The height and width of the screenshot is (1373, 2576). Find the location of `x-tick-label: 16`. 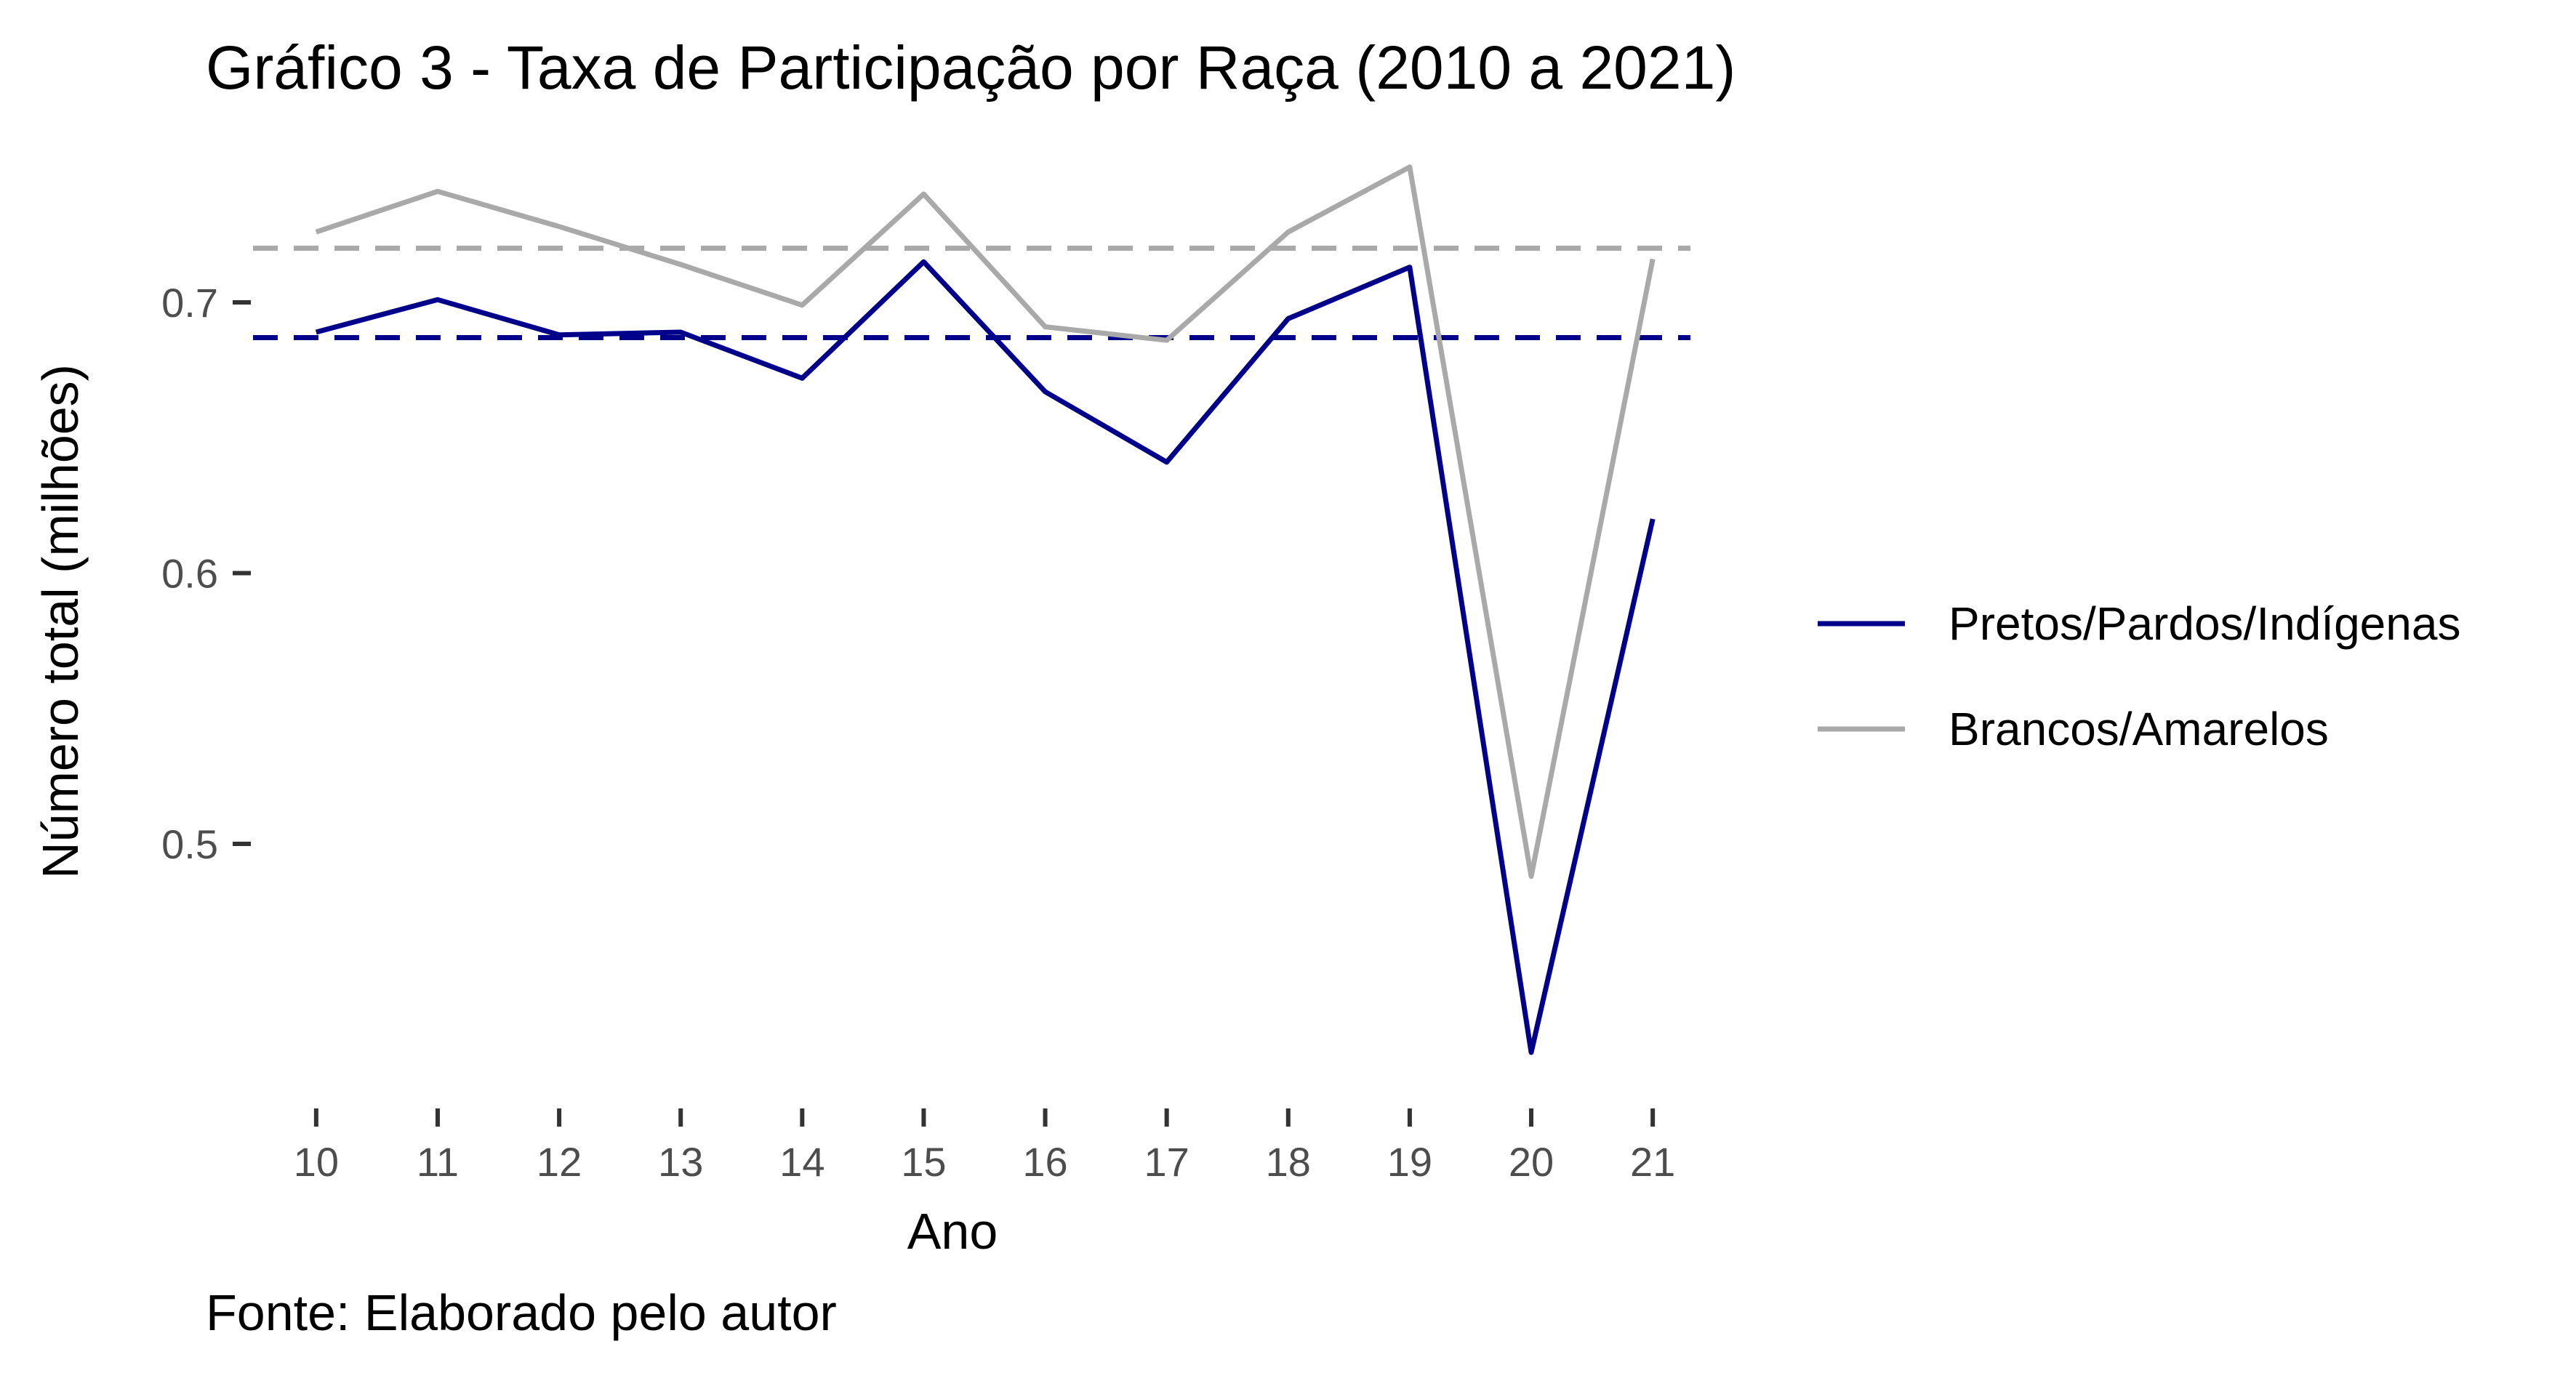

x-tick-label: 16 is located at coordinates (1044, 1162).